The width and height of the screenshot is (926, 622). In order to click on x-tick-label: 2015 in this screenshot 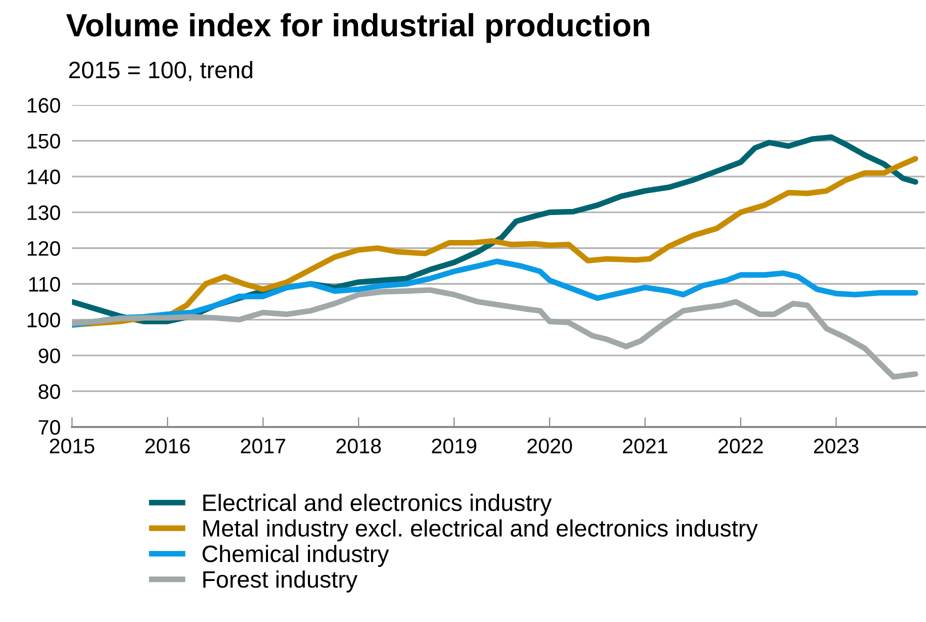, I will do `click(72, 446)`.